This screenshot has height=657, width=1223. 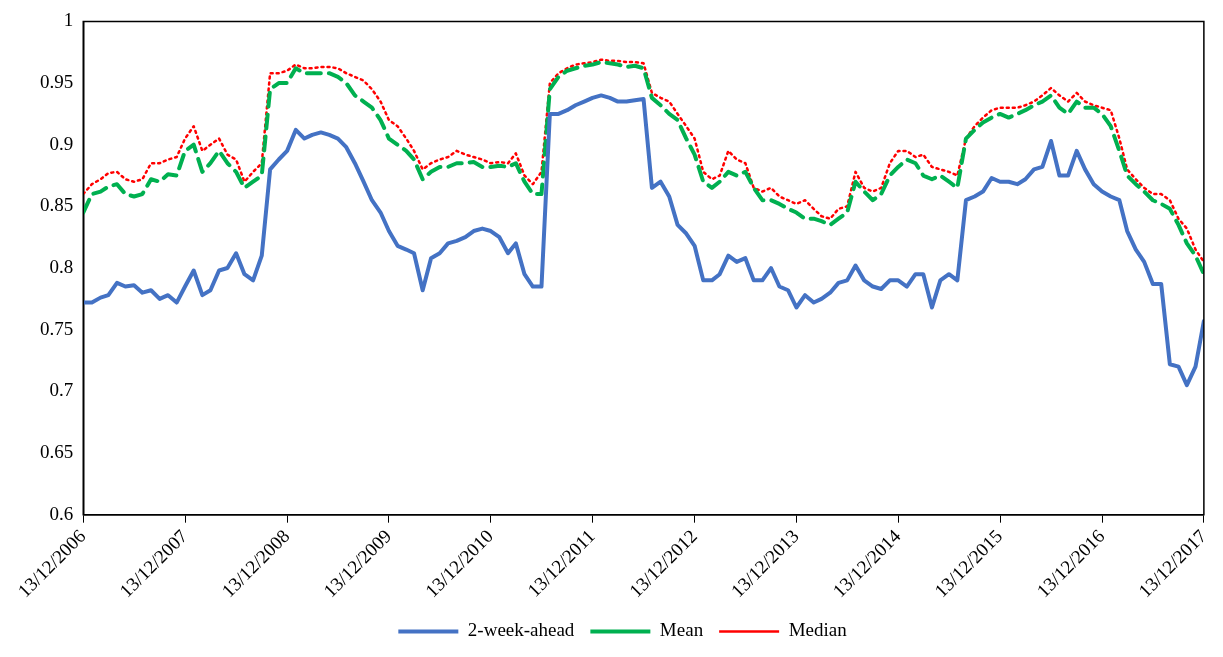 What do you see at coordinates (61, 390) in the screenshot?
I see `y-tick-label: 0.7` at bounding box center [61, 390].